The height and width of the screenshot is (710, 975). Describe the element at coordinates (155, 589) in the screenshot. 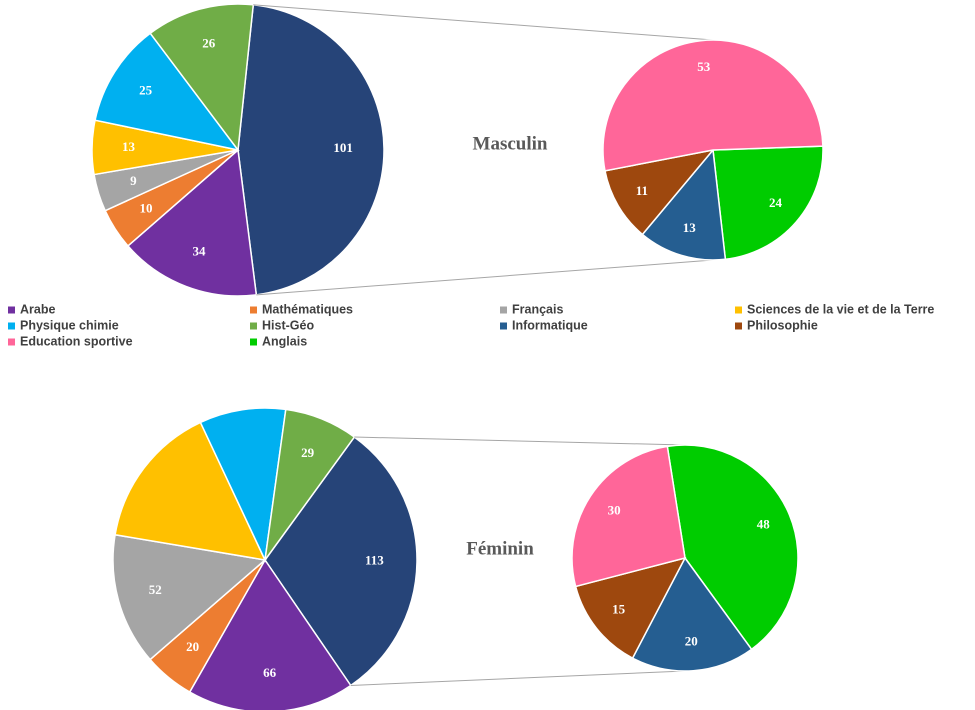

I see `data-label: 52` at that location.